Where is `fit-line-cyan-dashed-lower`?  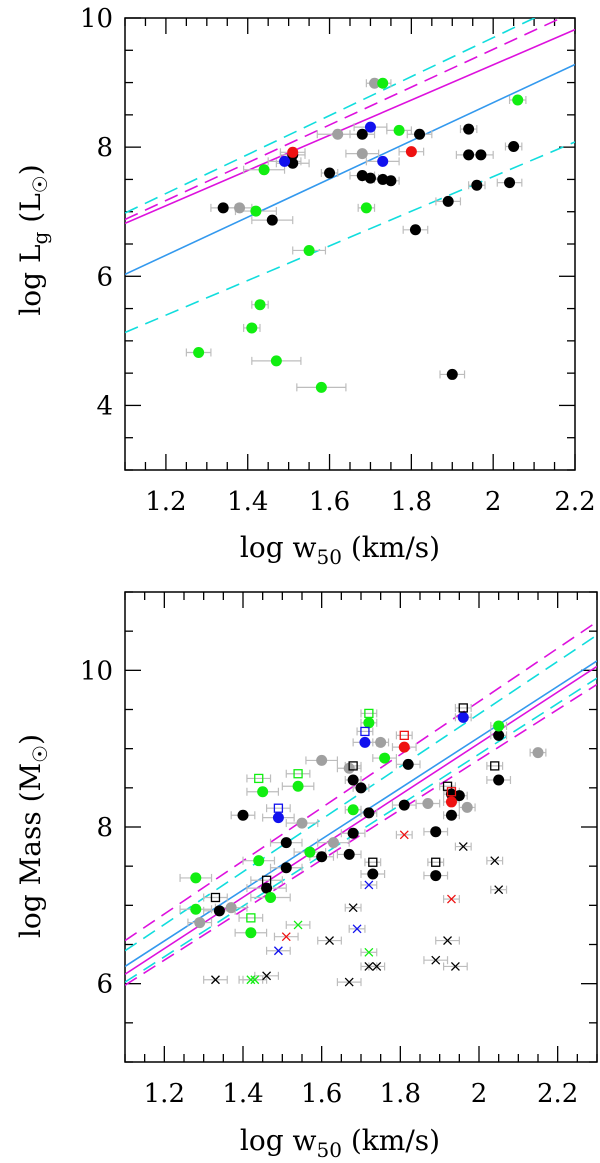
fit-line-cyan-dashed-lower is located at coordinates (350, 237).